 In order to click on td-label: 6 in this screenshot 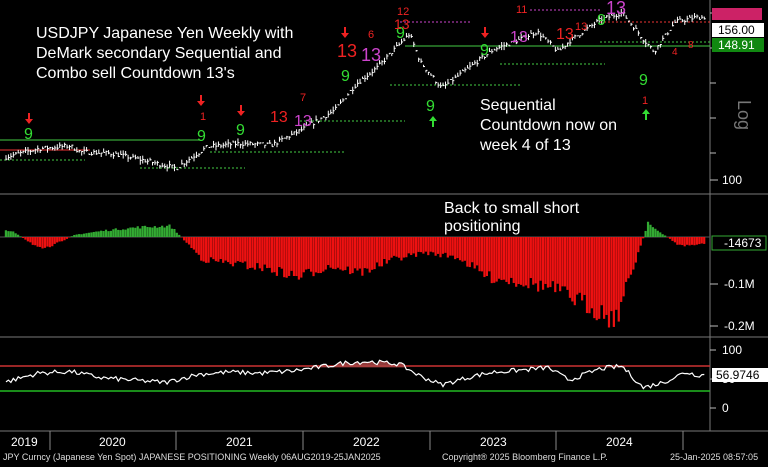, I will do `click(371, 35)`.